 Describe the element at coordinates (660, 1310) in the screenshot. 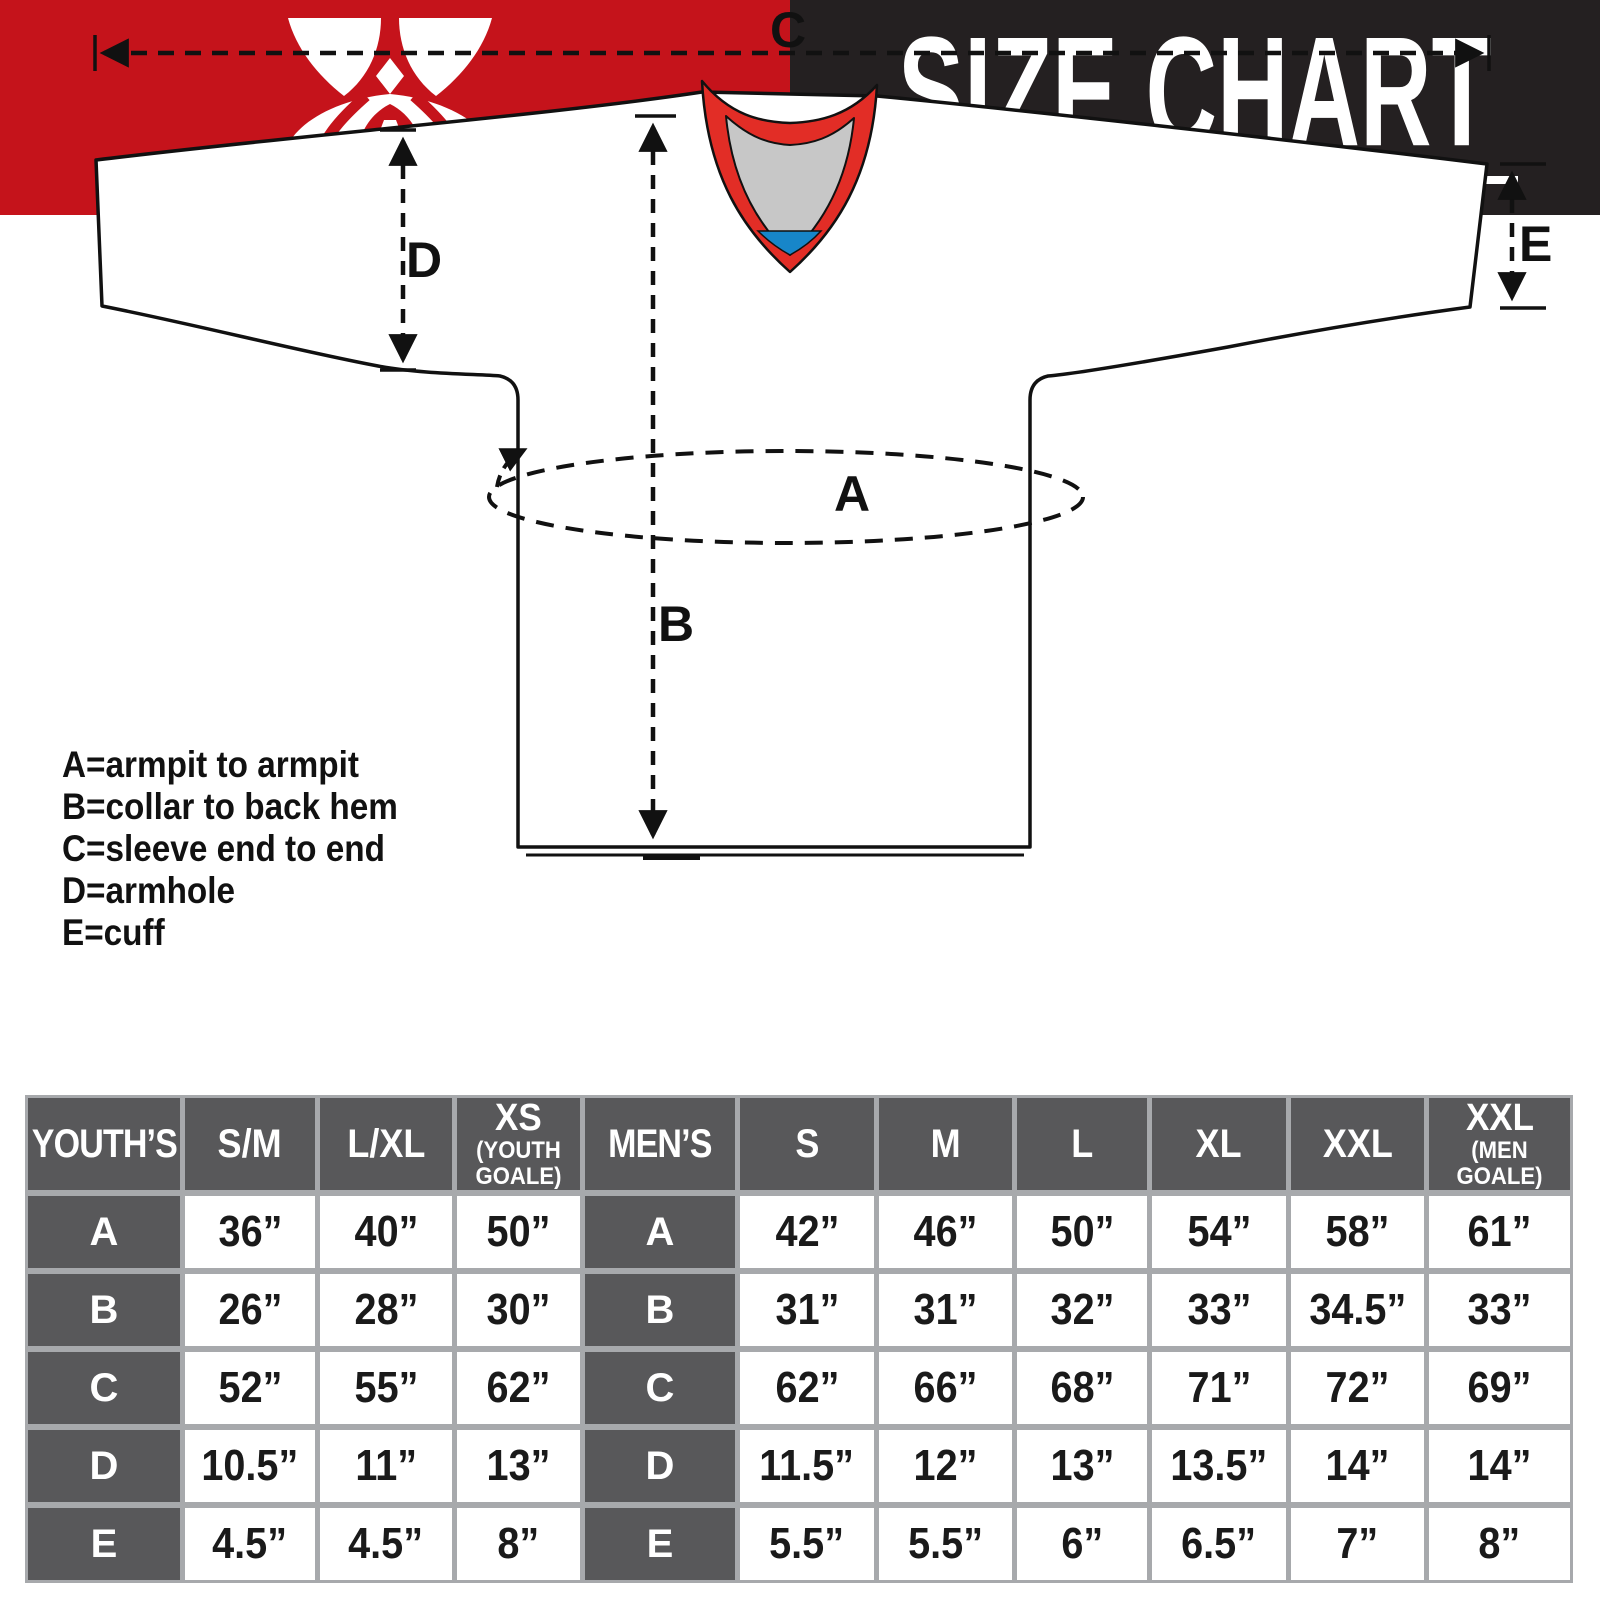

I see `men-row-label-b: B` at that location.